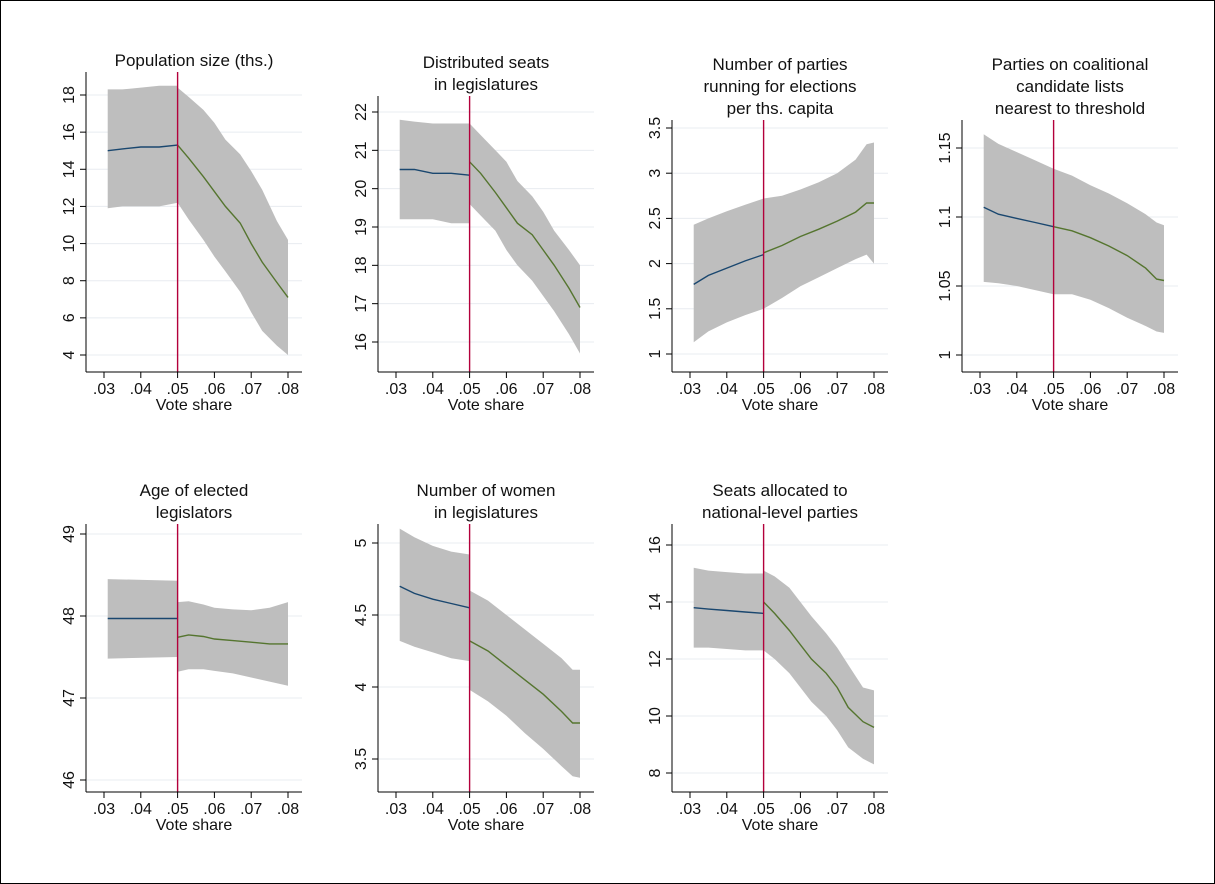 The image size is (1215, 884). What do you see at coordinates (655, 218) in the screenshot?
I see `y-tick-label: 2.5` at bounding box center [655, 218].